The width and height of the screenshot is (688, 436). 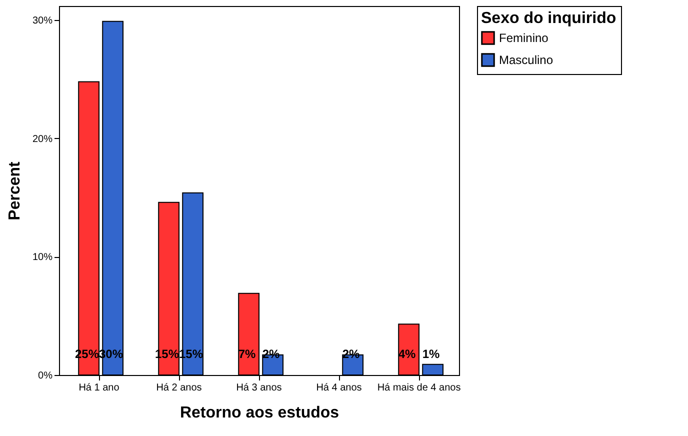 I want to click on y-tick-label: 10%, so click(x=42, y=258).